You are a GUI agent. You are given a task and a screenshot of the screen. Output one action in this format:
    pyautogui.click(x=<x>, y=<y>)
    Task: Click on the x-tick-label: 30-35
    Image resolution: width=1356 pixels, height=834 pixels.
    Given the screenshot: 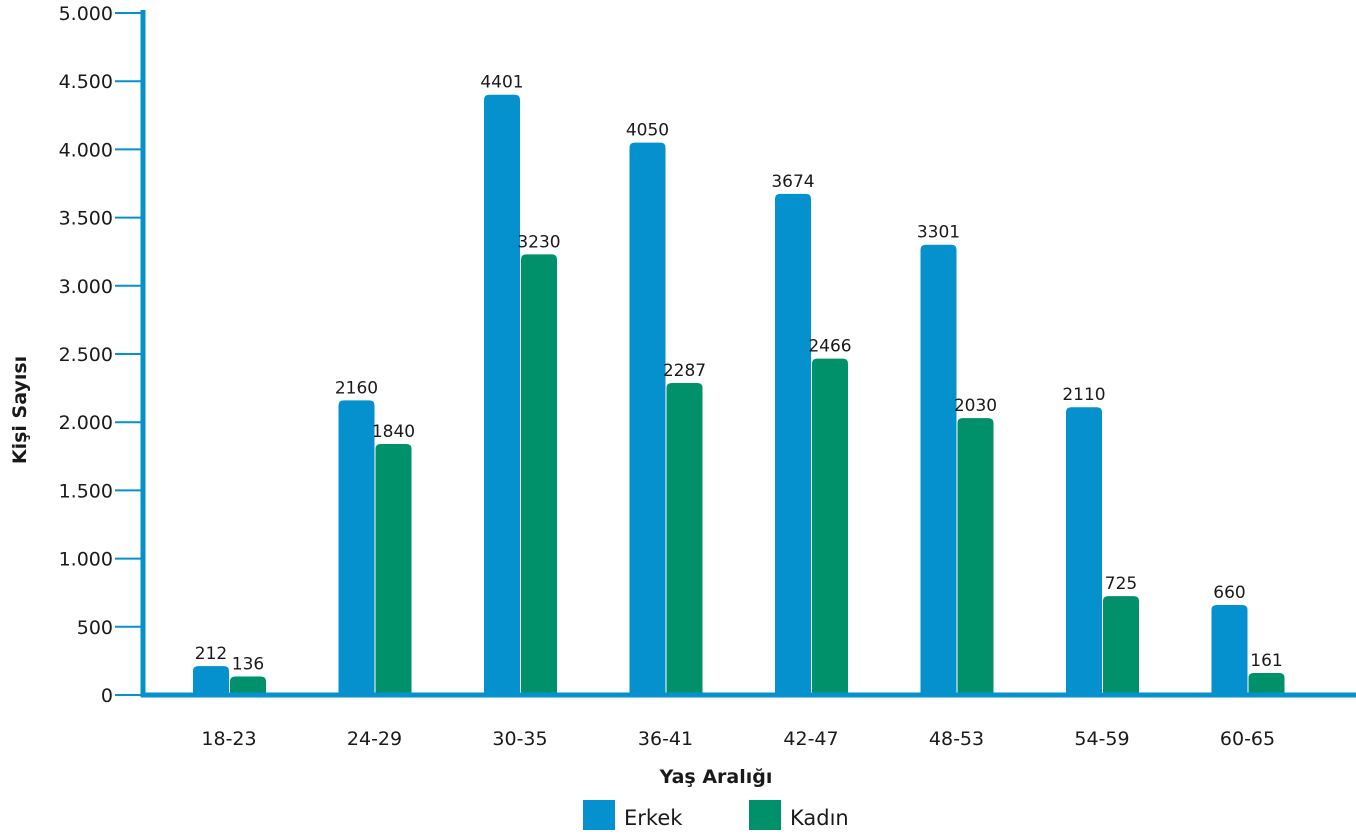 What is the action you would take?
    pyautogui.click(x=519, y=739)
    